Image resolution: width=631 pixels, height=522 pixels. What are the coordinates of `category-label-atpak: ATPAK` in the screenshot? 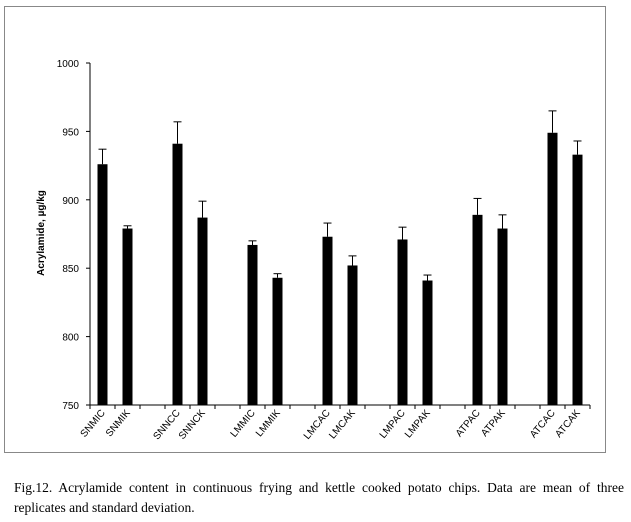 It's located at (493, 423).